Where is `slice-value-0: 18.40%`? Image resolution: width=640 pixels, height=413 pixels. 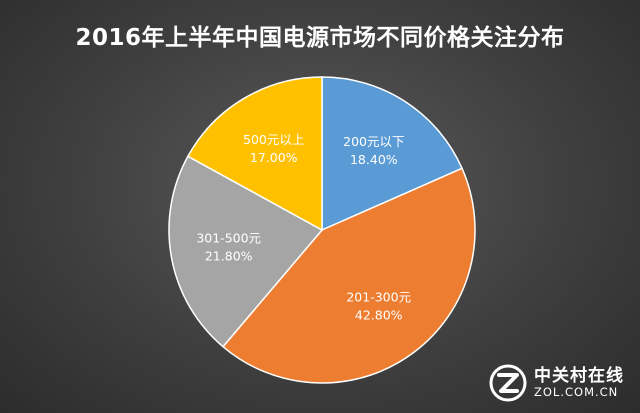 slice-value-0: 18.40% is located at coordinates (374, 159).